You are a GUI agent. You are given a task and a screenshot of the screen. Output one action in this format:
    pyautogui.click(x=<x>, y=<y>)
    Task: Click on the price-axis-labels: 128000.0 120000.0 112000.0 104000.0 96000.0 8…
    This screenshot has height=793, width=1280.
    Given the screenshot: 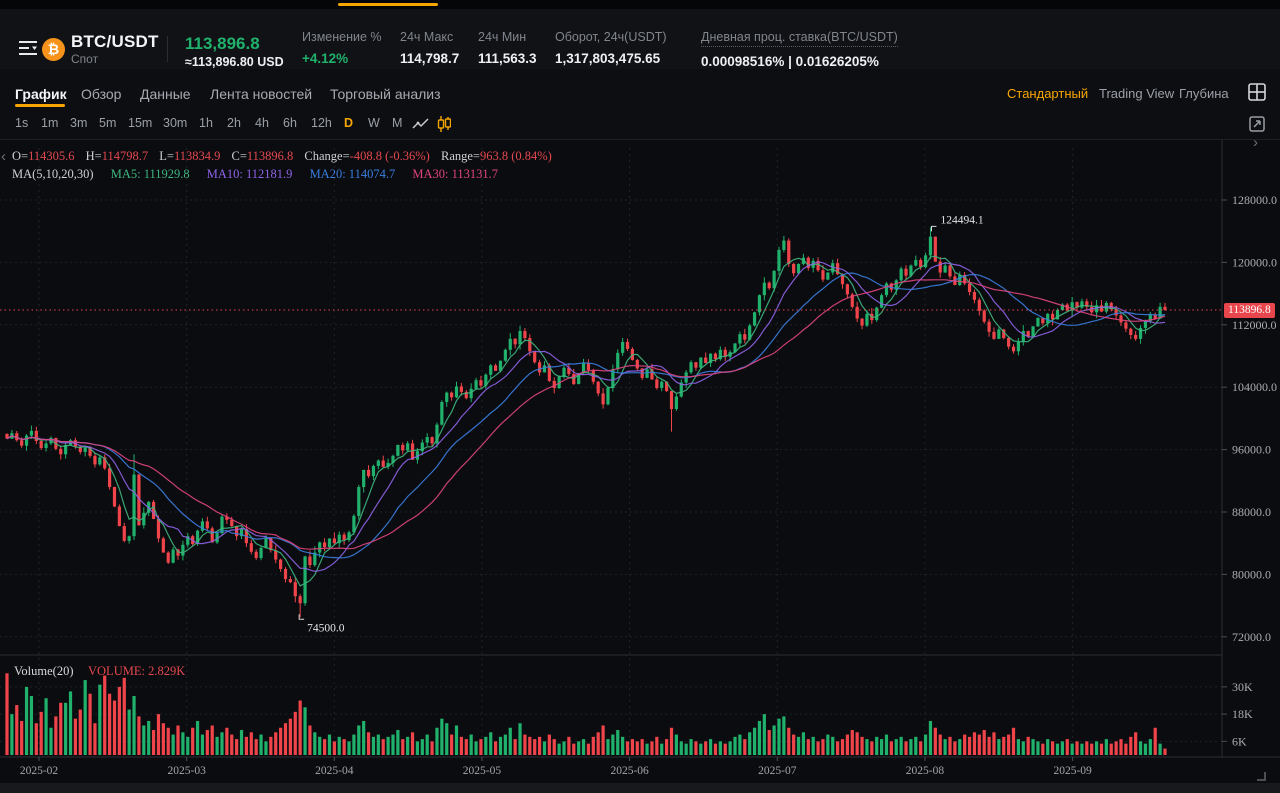 What is the action you would take?
    pyautogui.click(x=1249, y=418)
    